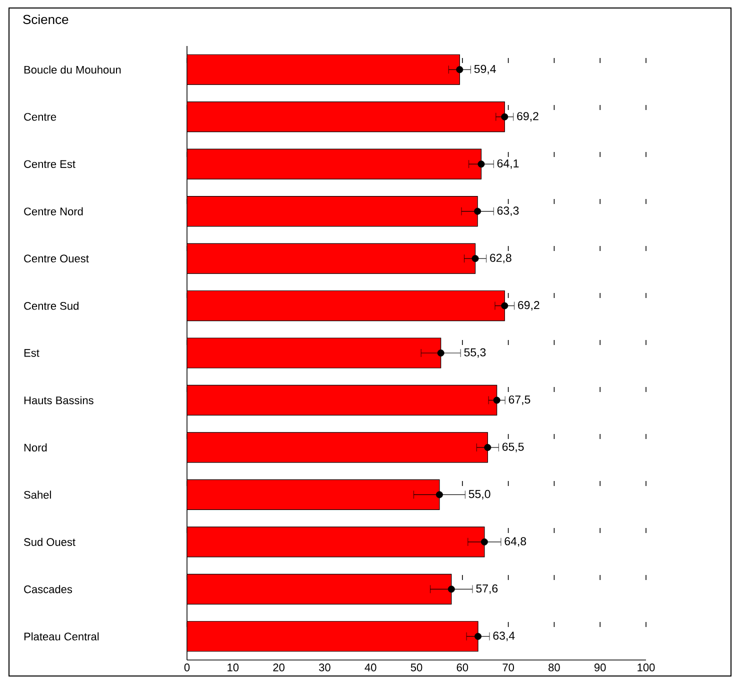 This screenshot has height=684, width=740. I want to click on x-tick-label: 100, so click(646, 668).